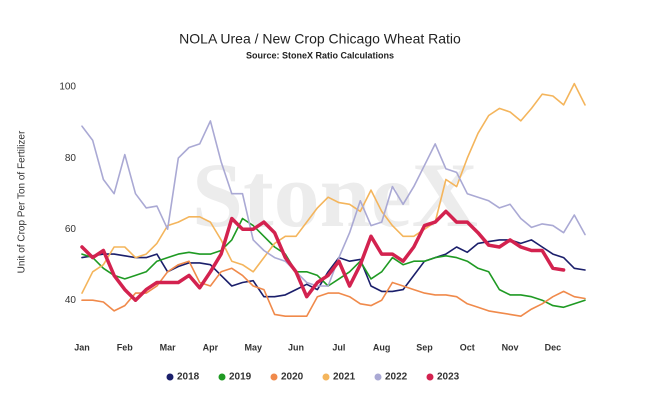 The width and height of the screenshot is (647, 400). What do you see at coordinates (71, 158) in the screenshot?
I see `y-tick-label: 80` at bounding box center [71, 158].